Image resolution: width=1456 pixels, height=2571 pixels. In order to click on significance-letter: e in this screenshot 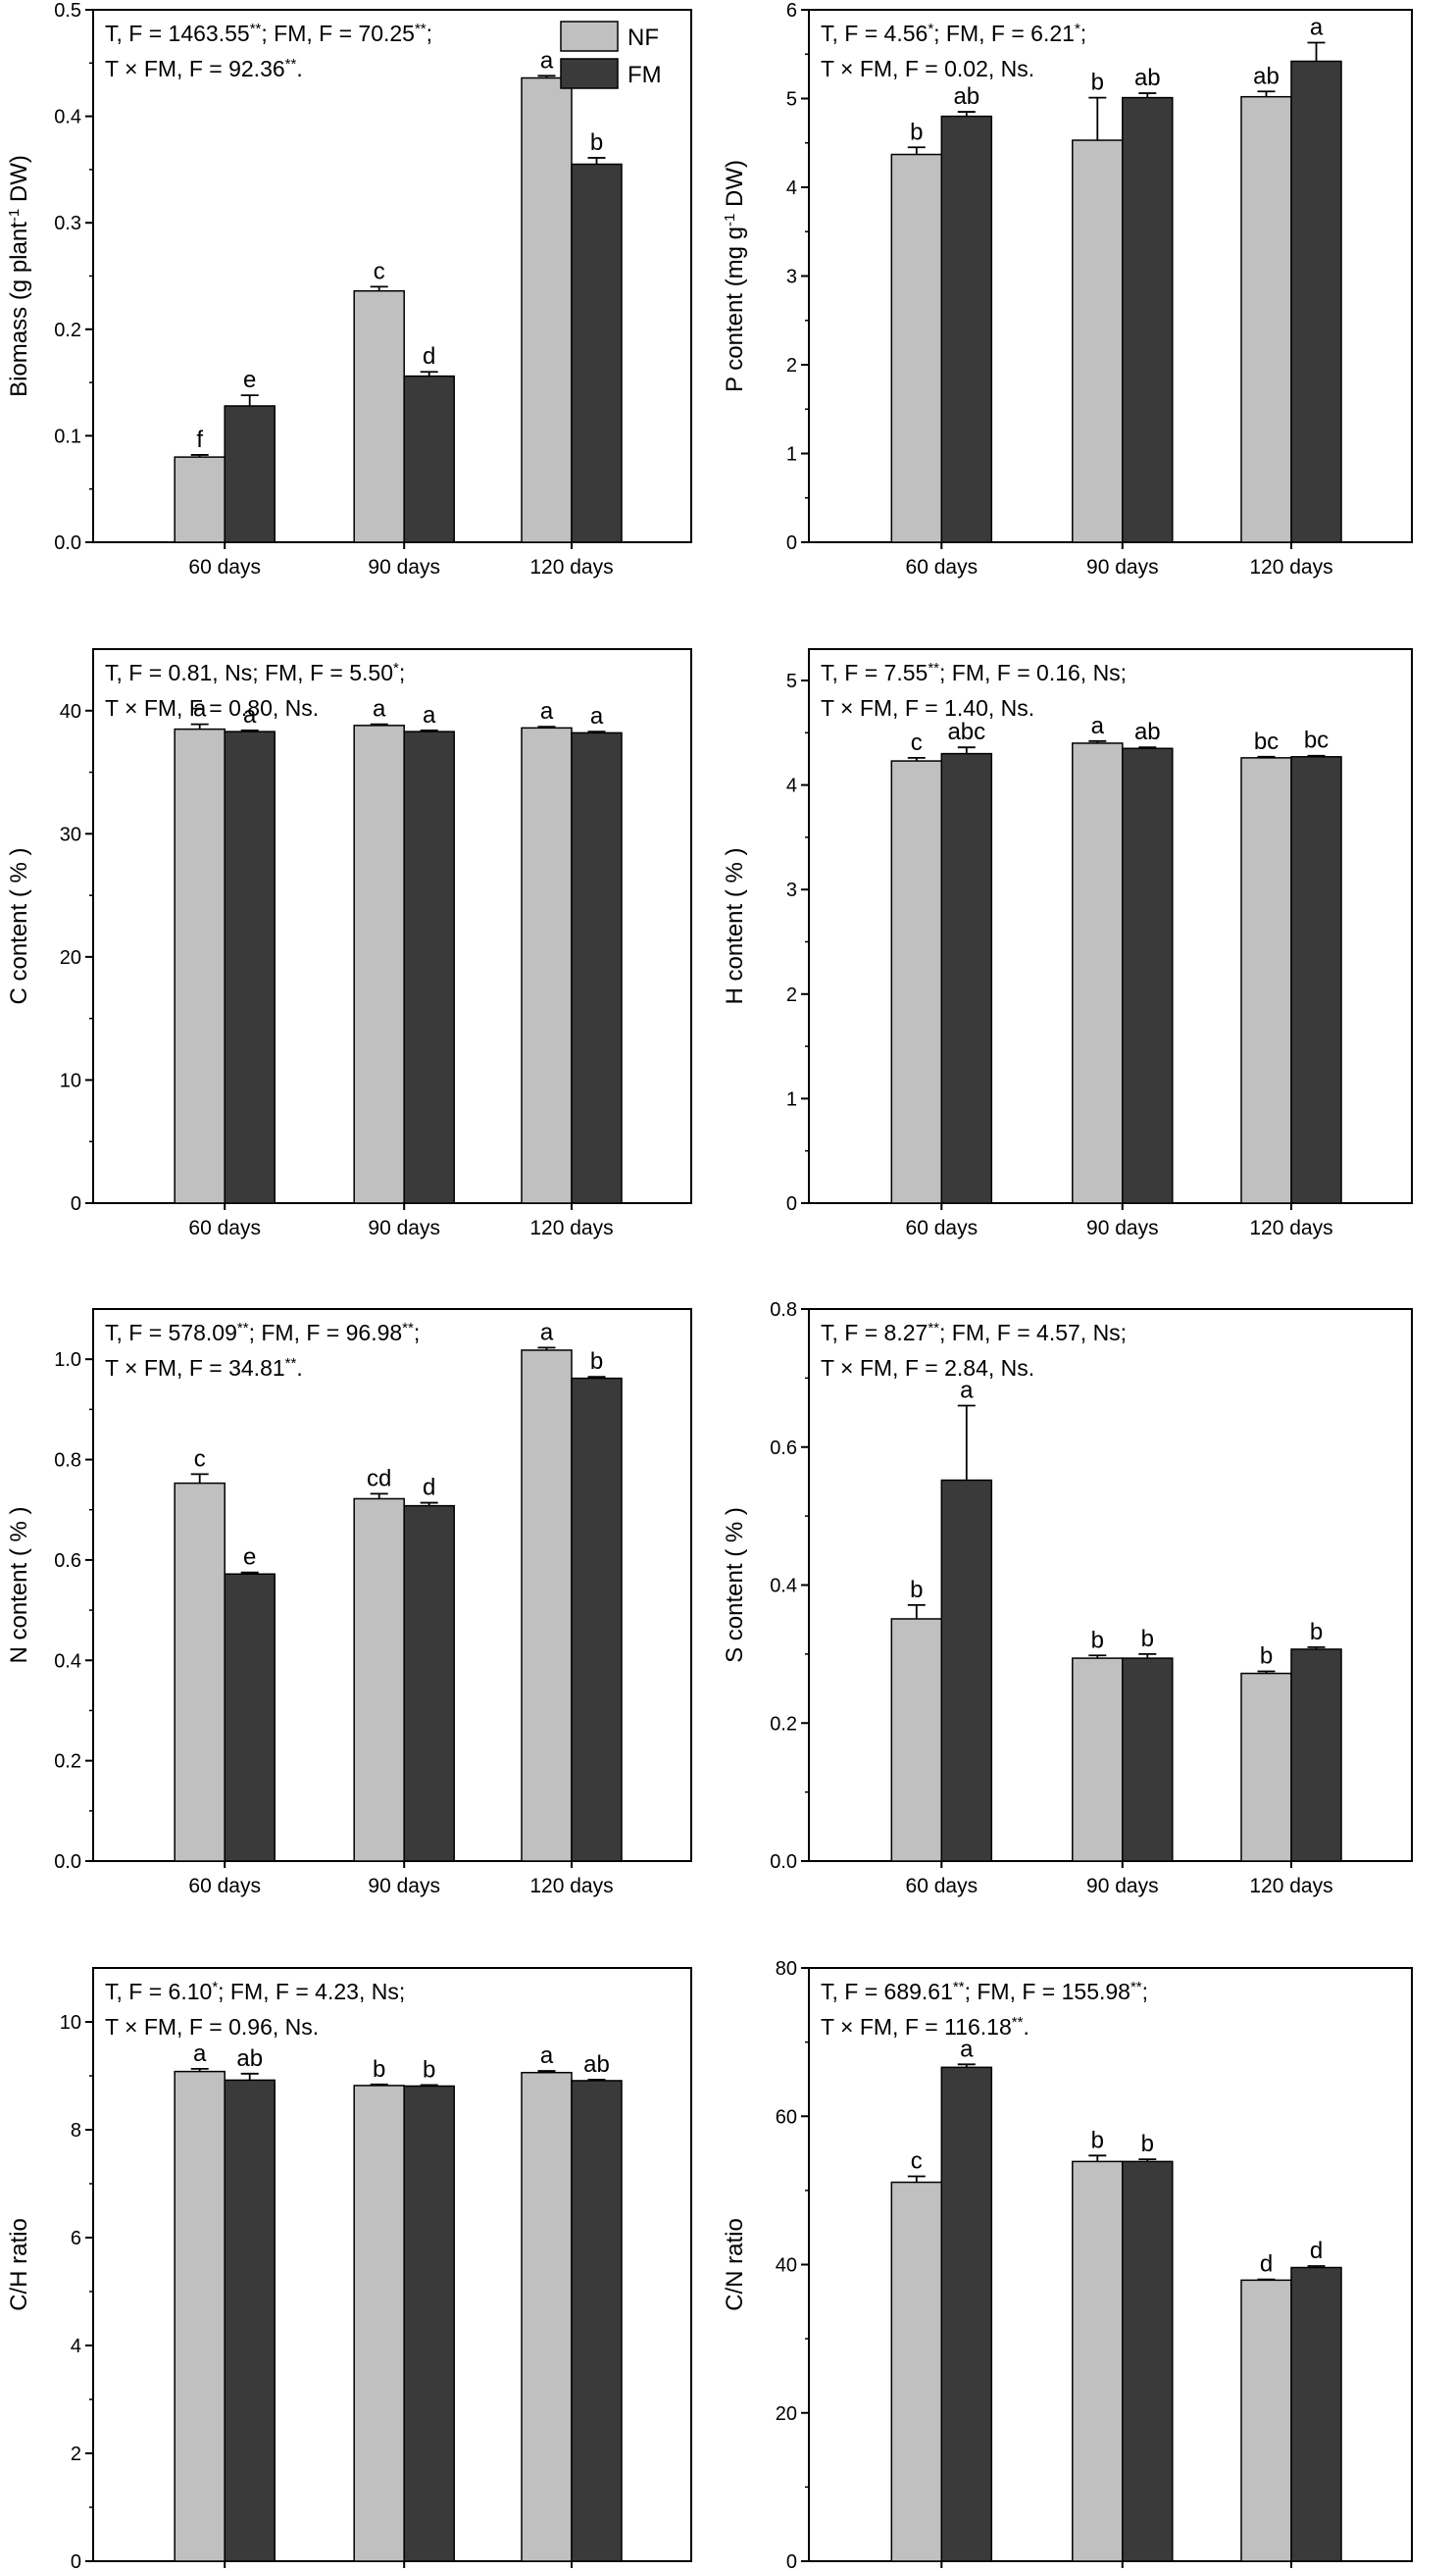, I will do `click(249, 380)`.